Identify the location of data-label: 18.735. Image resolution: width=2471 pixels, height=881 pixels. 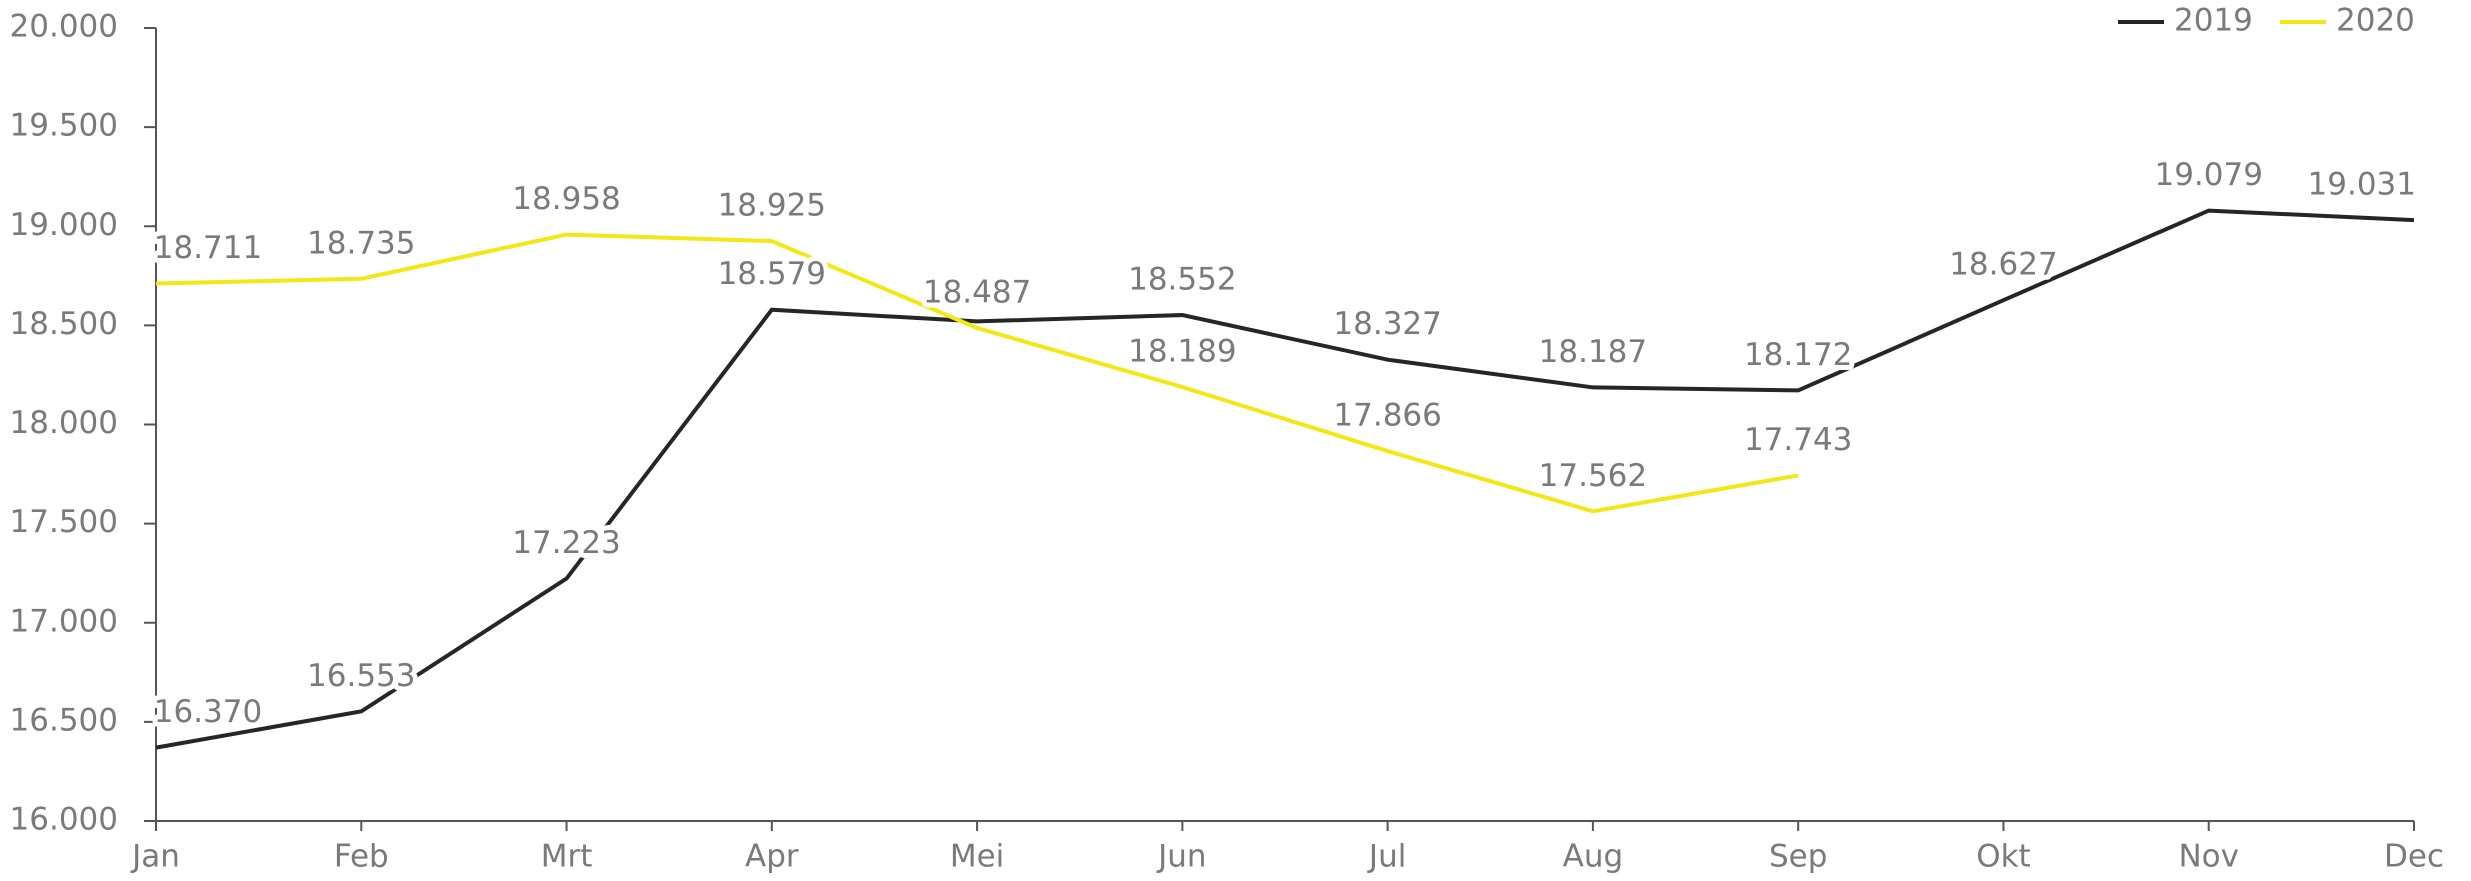
(361, 243).